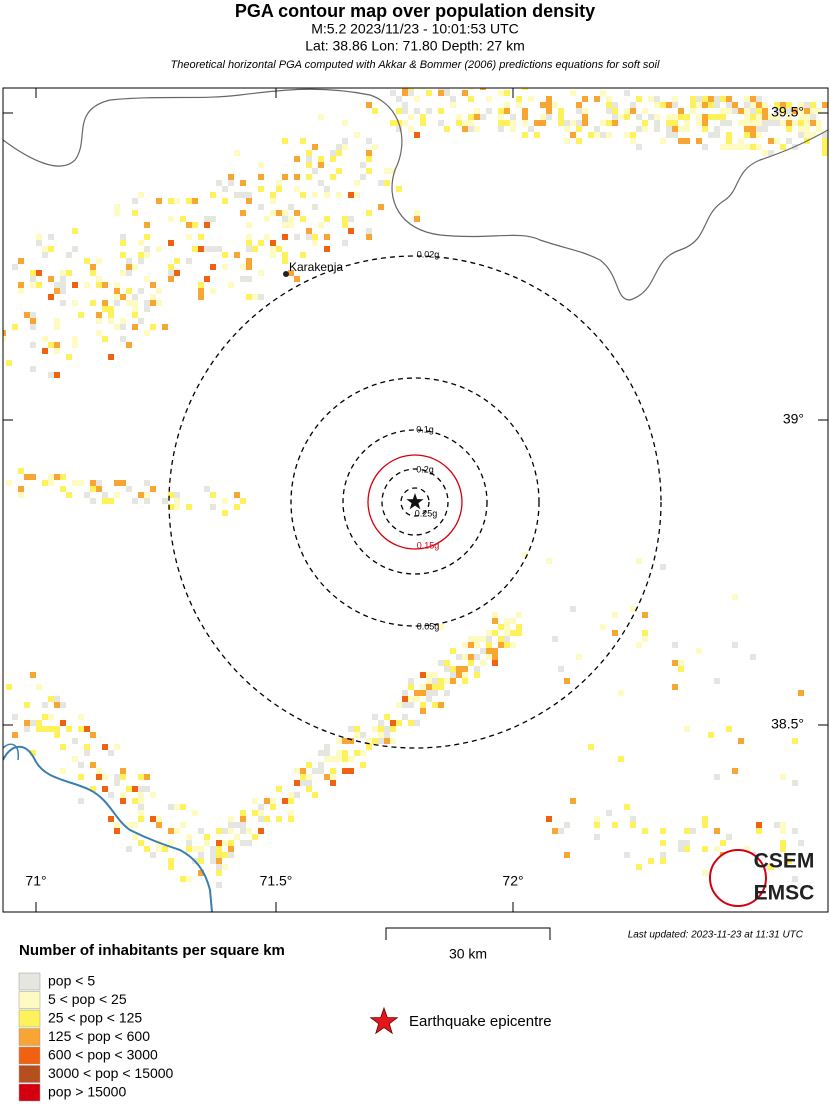  I want to click on pga-contour, so click(415, 502).